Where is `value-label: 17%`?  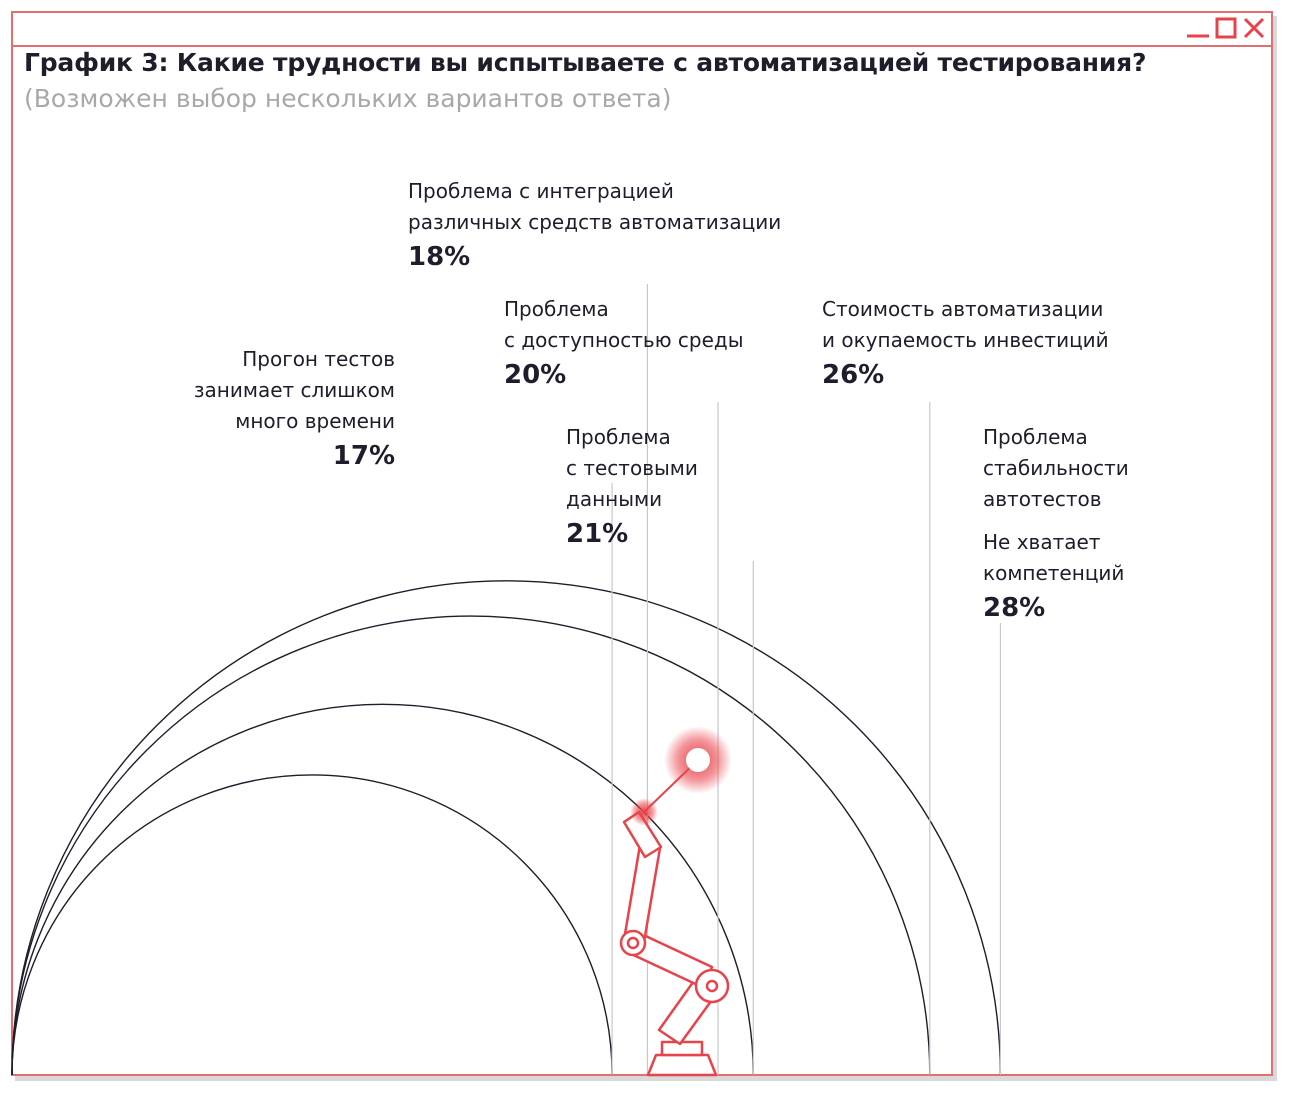 value-label: 17% is located at coordinates (363, 456).